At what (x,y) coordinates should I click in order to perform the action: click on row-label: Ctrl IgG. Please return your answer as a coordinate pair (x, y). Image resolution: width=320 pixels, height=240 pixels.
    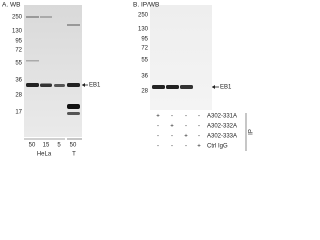
    Looking at the image, I should click on (217, 147).